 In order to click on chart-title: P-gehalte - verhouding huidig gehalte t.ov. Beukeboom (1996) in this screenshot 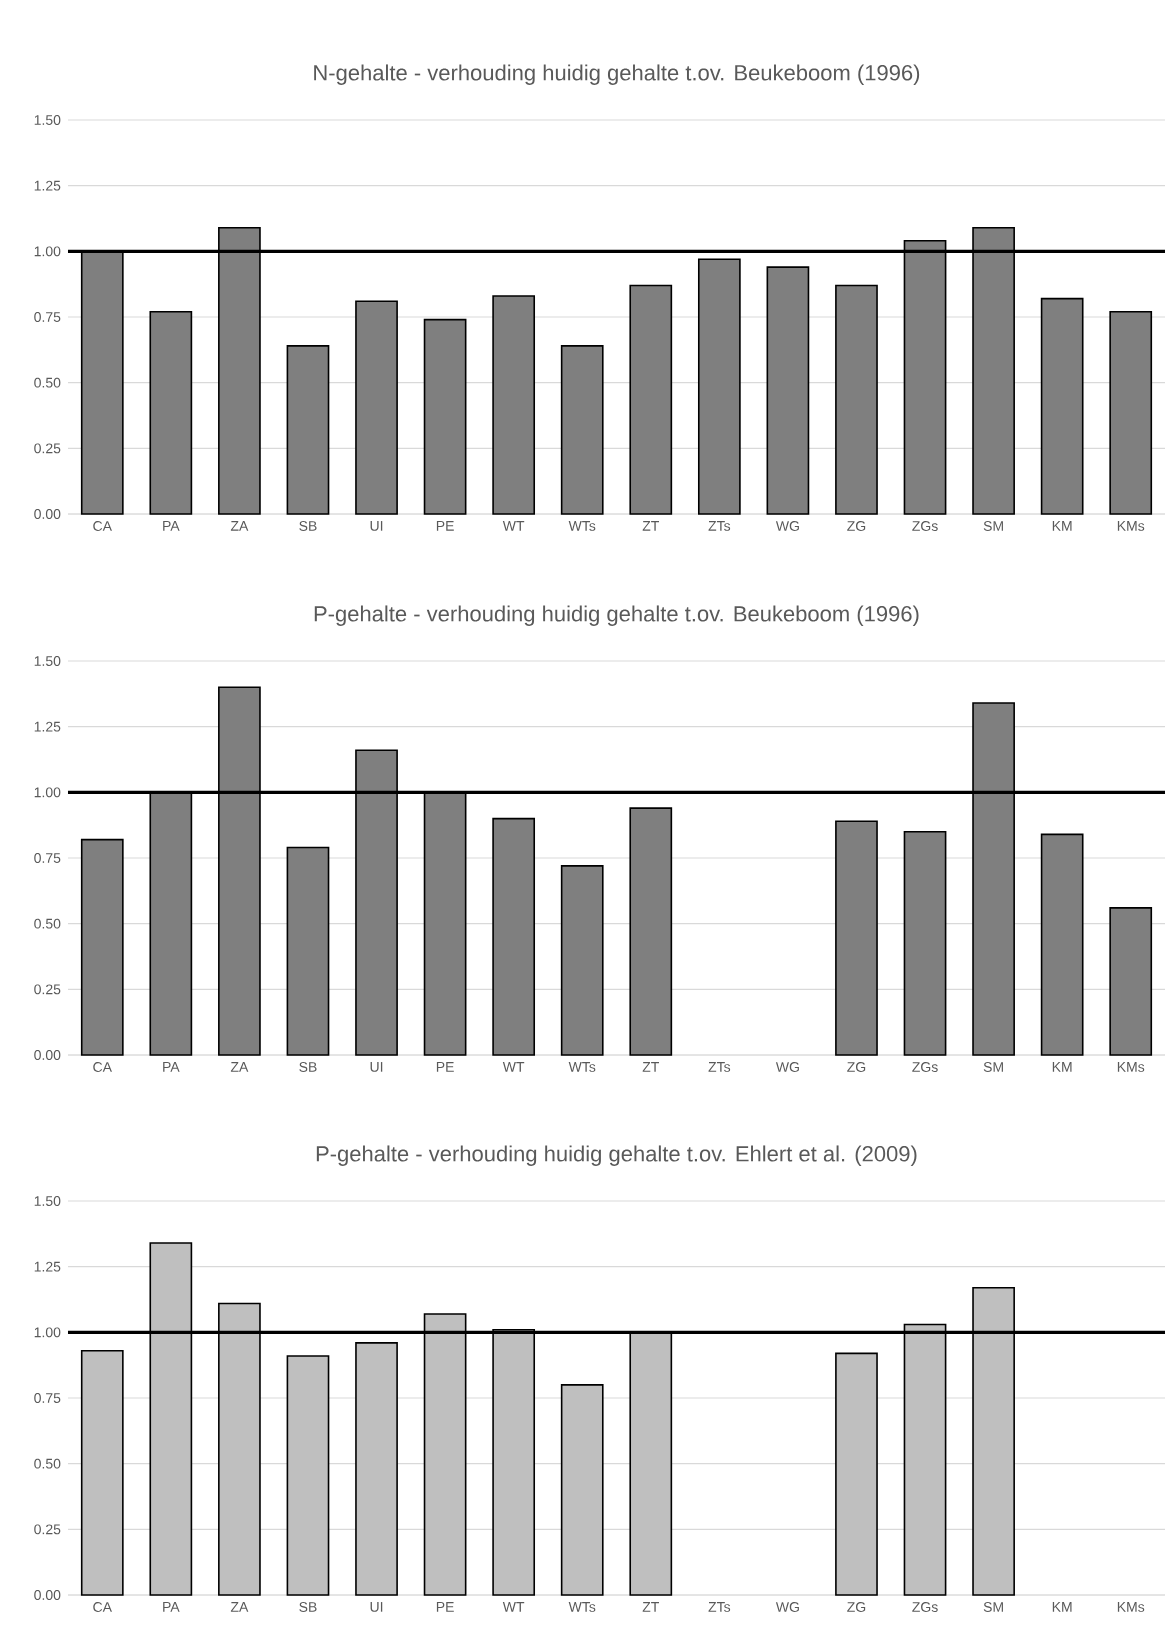, I will do `click(616, 615)`.